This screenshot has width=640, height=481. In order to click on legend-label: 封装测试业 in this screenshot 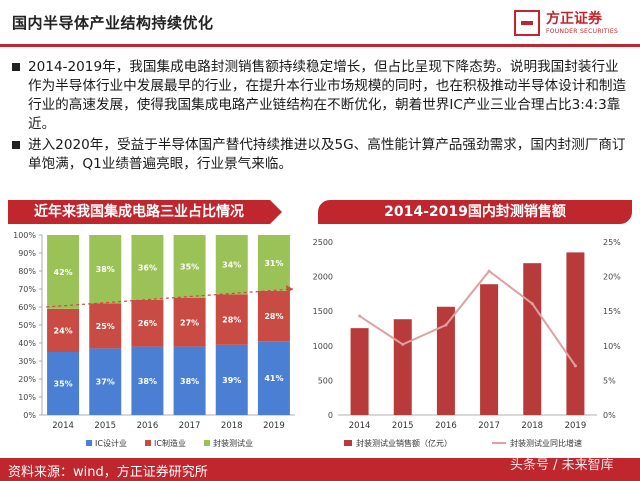, I will do `click(233, 443)`.